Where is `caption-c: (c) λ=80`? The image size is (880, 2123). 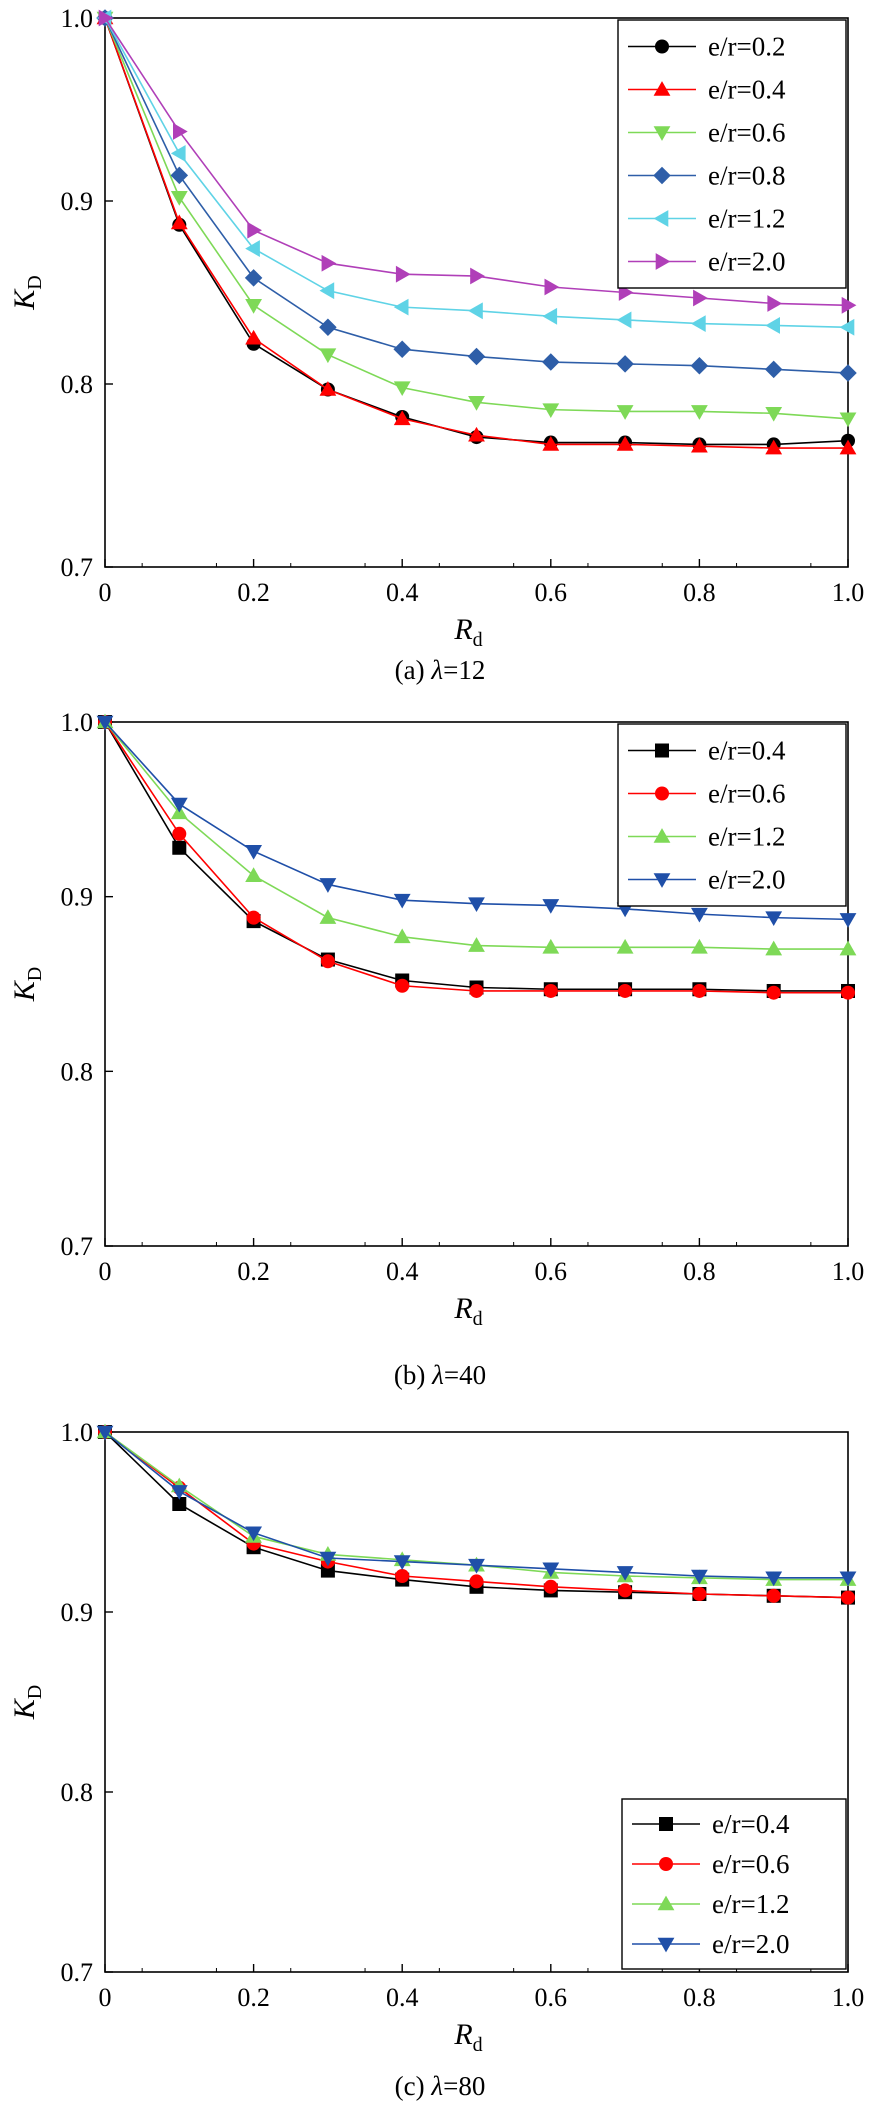
caption-c: (c) λ=80 is located at coordinates (440, 2086).